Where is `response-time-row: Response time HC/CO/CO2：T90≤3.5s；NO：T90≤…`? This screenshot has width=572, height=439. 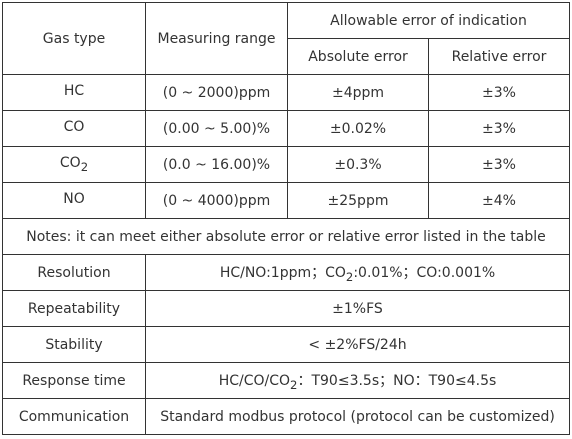
response-time-row: Response time HC/CO/CO2：T90≤3.5s；NO：T90≤… is located at coordinates (286, 380).